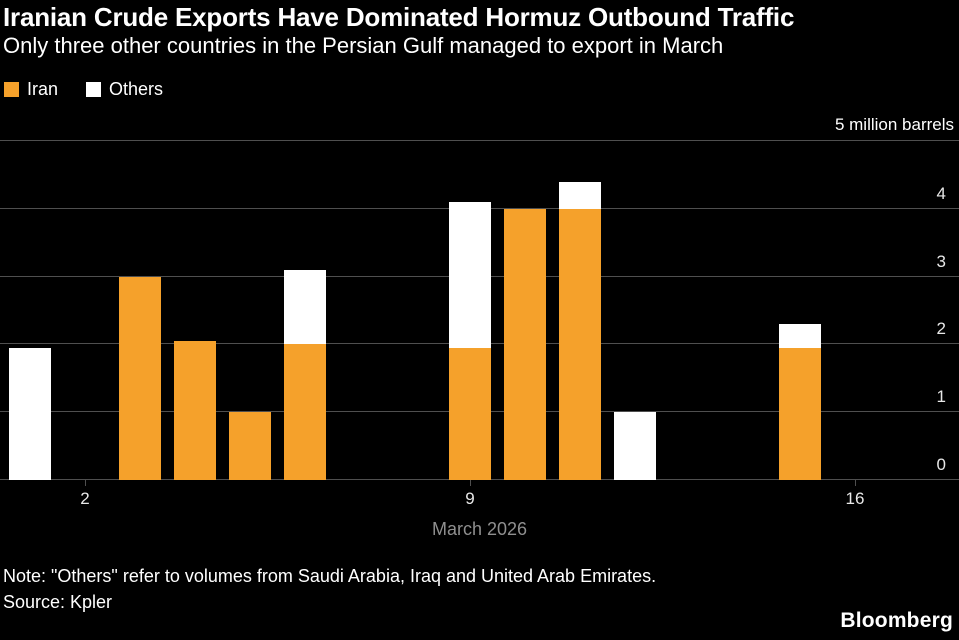  Describe the element at coordinates (479, 500) in the screenshot. I see `x-axis: 2 9 16` at that location.